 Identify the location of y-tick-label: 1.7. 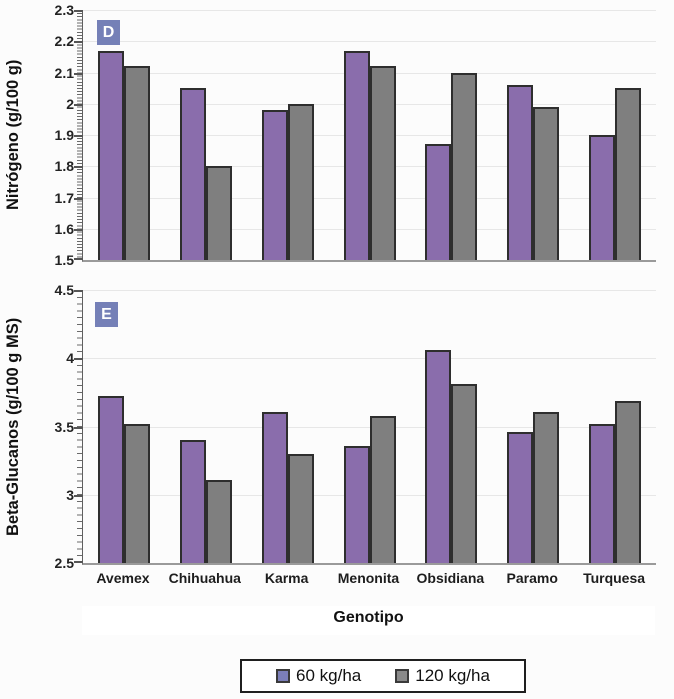
(64, 197).